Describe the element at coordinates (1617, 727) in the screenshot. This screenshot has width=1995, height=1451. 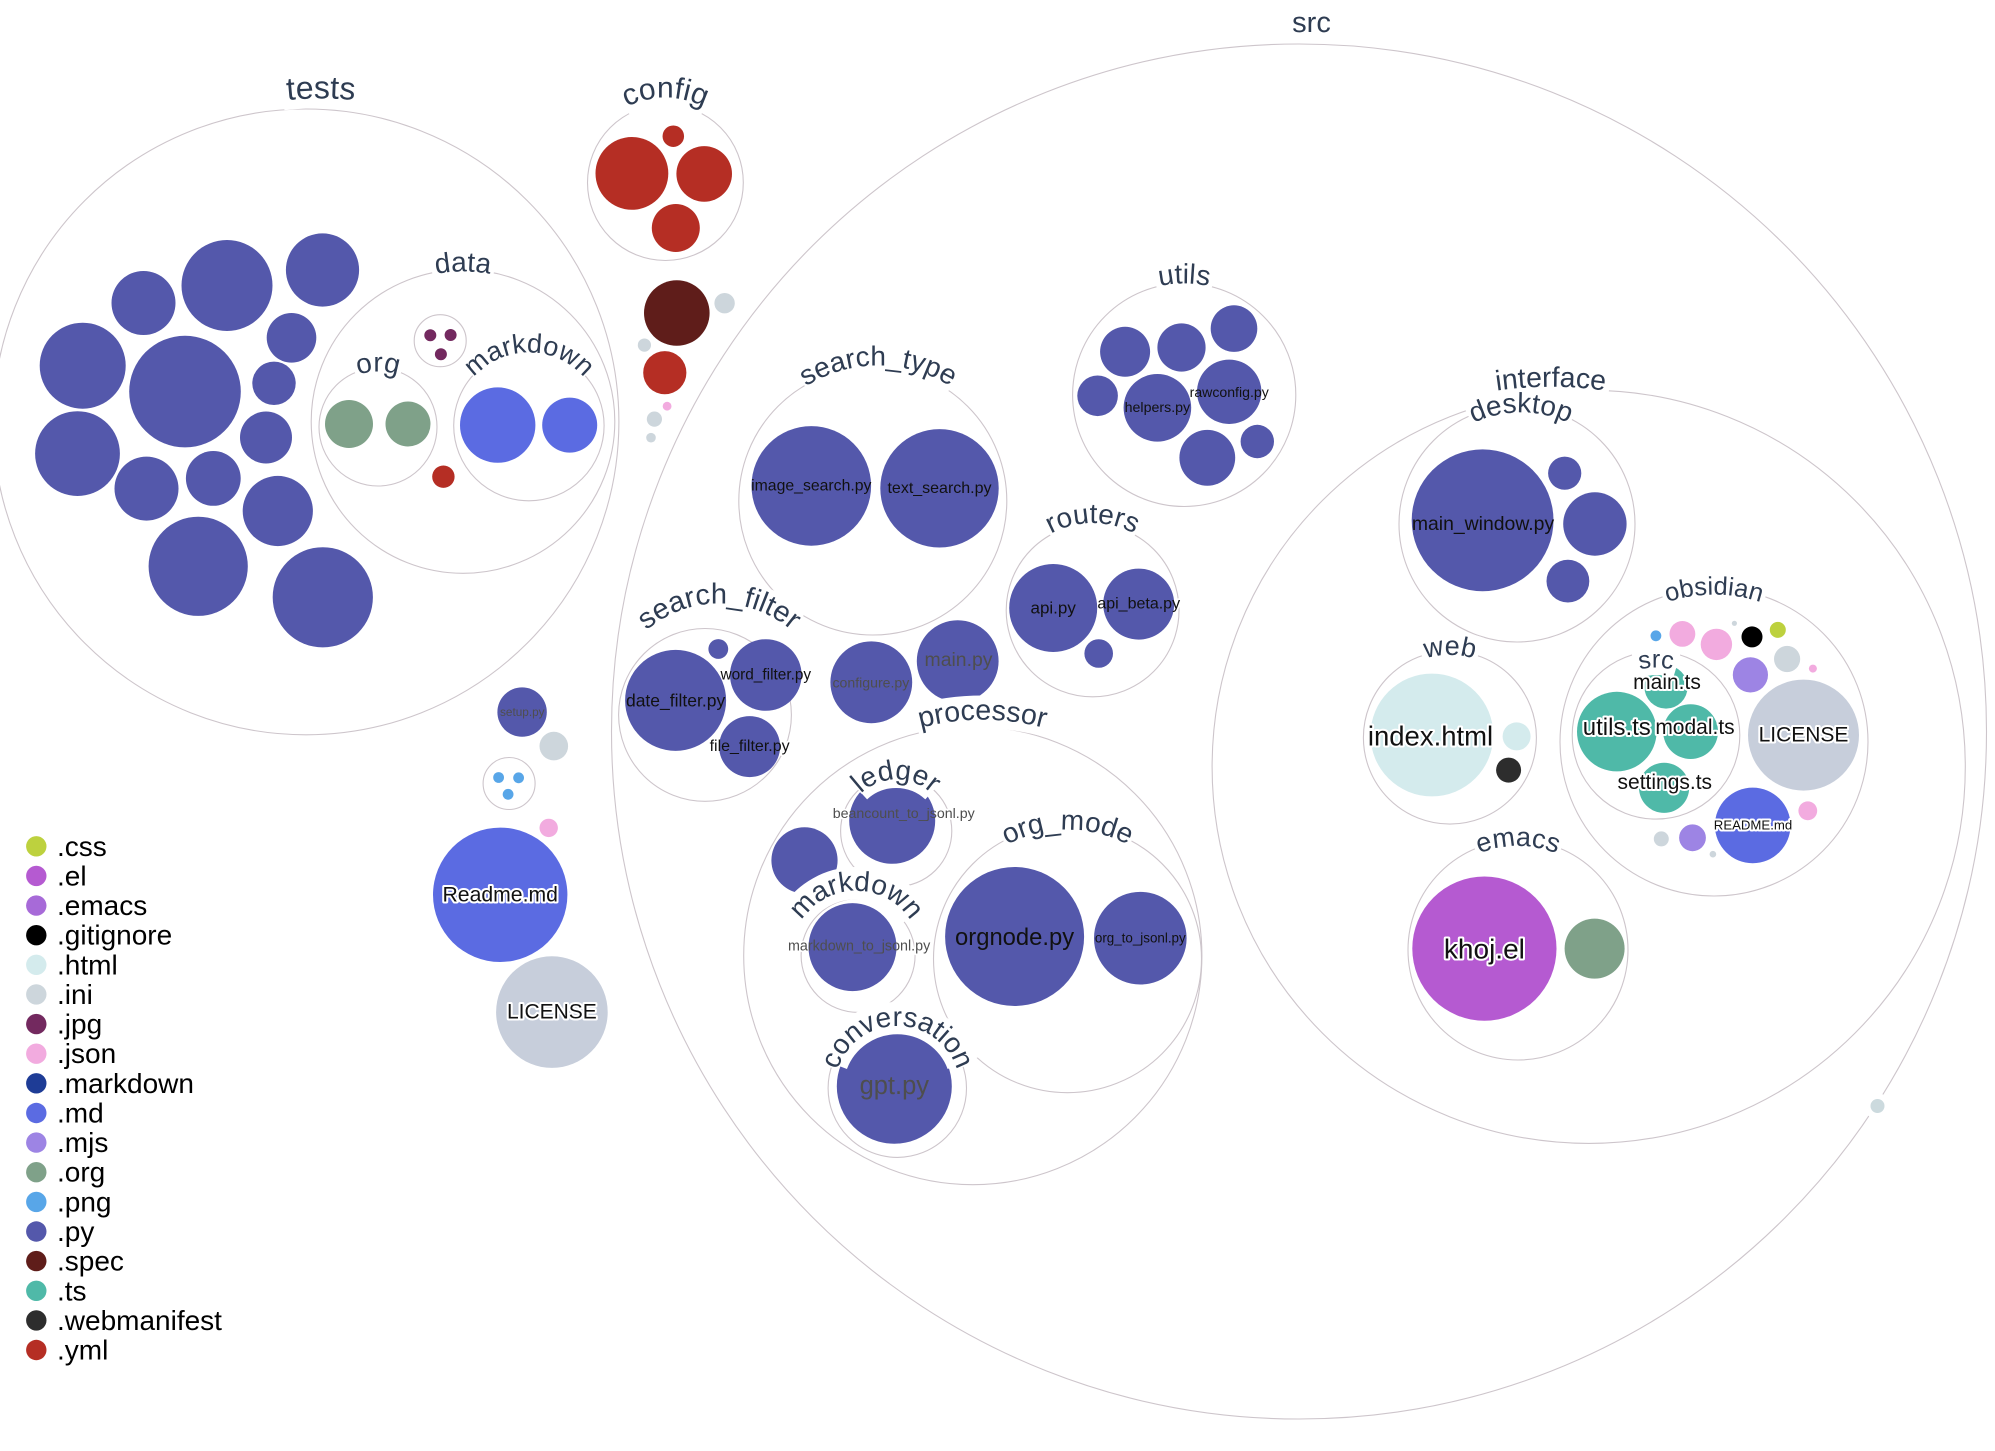
I see `svg-text: utils.ts` at that location.